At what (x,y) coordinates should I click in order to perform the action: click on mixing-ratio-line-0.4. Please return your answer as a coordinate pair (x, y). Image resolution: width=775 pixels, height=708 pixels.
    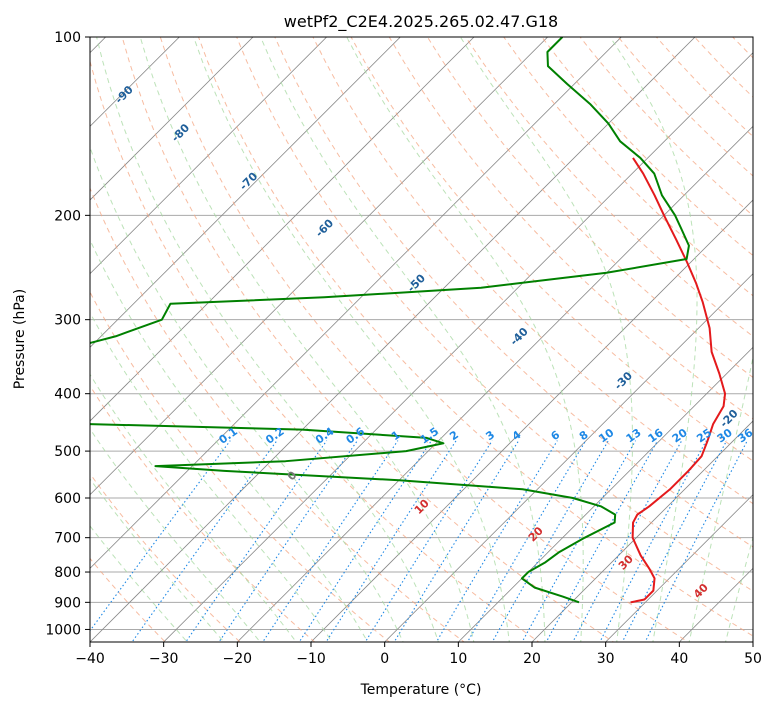
    Looking at the image, I should click on (256, 541).